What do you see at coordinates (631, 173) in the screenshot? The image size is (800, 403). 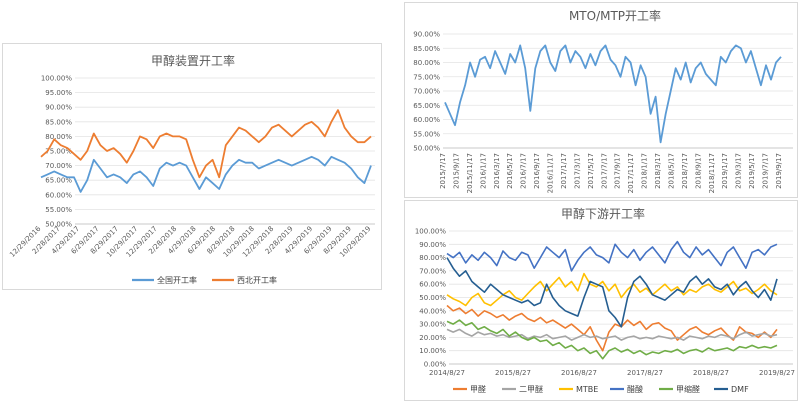 I see `x-tick-label: 2017/11/17` at bounding box center [631, 173].